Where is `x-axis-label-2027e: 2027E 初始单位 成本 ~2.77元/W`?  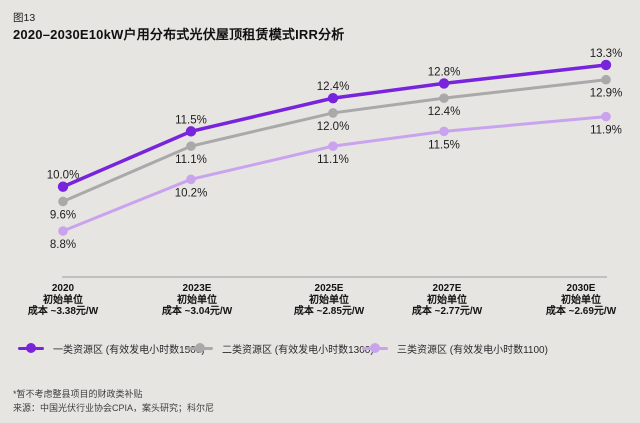
x-axis-label-2027e: 2027E 初始单位 成本 ~2.77元/W is located at coordinates (447, 300).